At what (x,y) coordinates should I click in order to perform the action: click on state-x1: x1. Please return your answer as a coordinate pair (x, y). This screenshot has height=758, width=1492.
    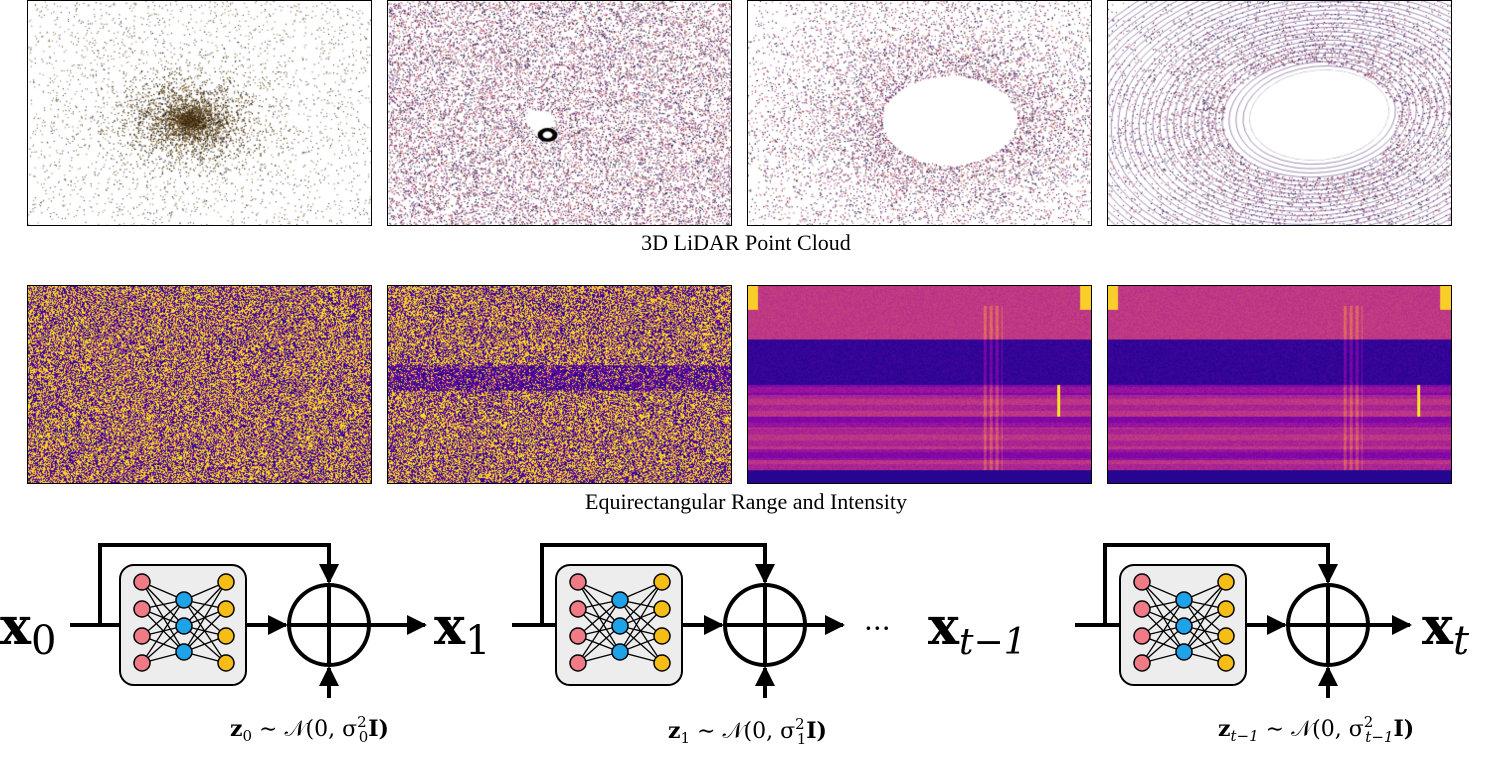
    Looking at the image, I should click on (462, 630).